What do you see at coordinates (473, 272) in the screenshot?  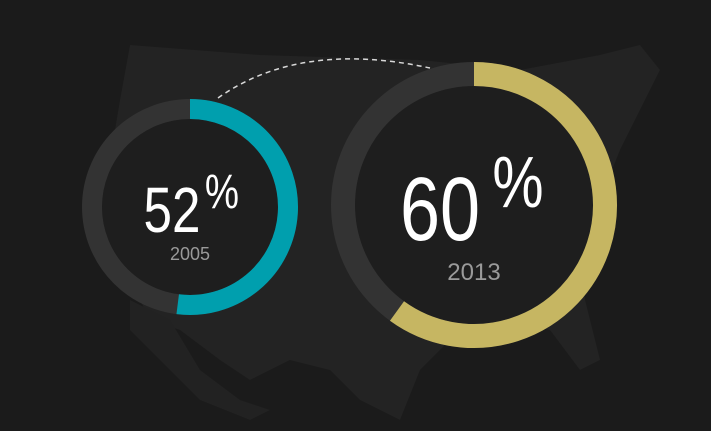 I see `year-label: 2013` at bounding box center [473, 272].